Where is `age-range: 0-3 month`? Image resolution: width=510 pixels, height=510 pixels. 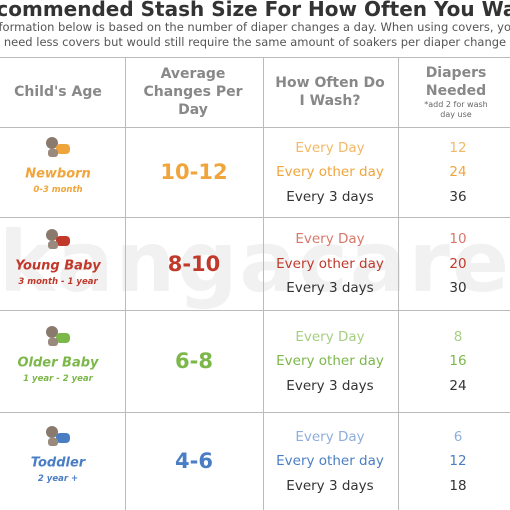
age-range: 0-3 month is located at coordinates (58, 190).